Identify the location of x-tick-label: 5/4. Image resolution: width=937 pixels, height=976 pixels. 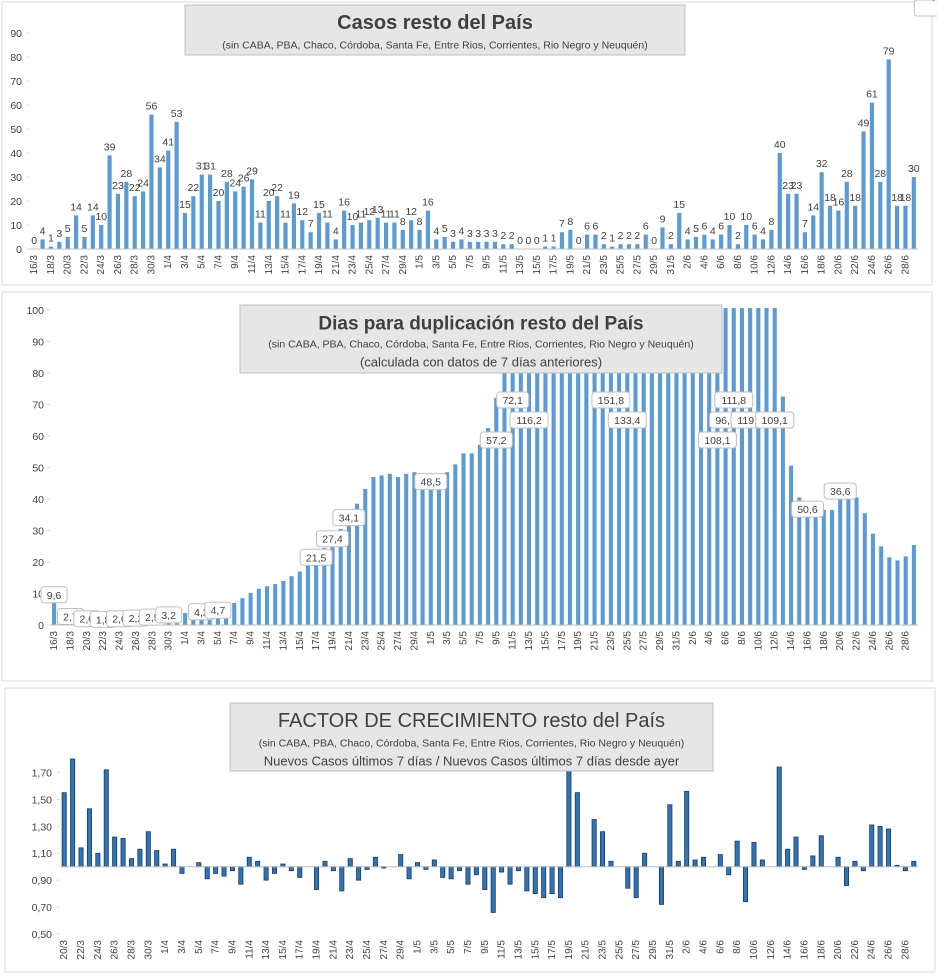
(202, 262).